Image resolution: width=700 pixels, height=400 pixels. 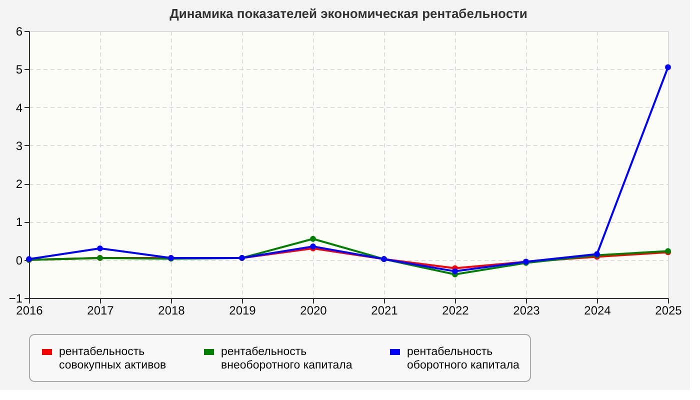 I want to click on x-tick-label: 2024, so click(x=598, y=311).